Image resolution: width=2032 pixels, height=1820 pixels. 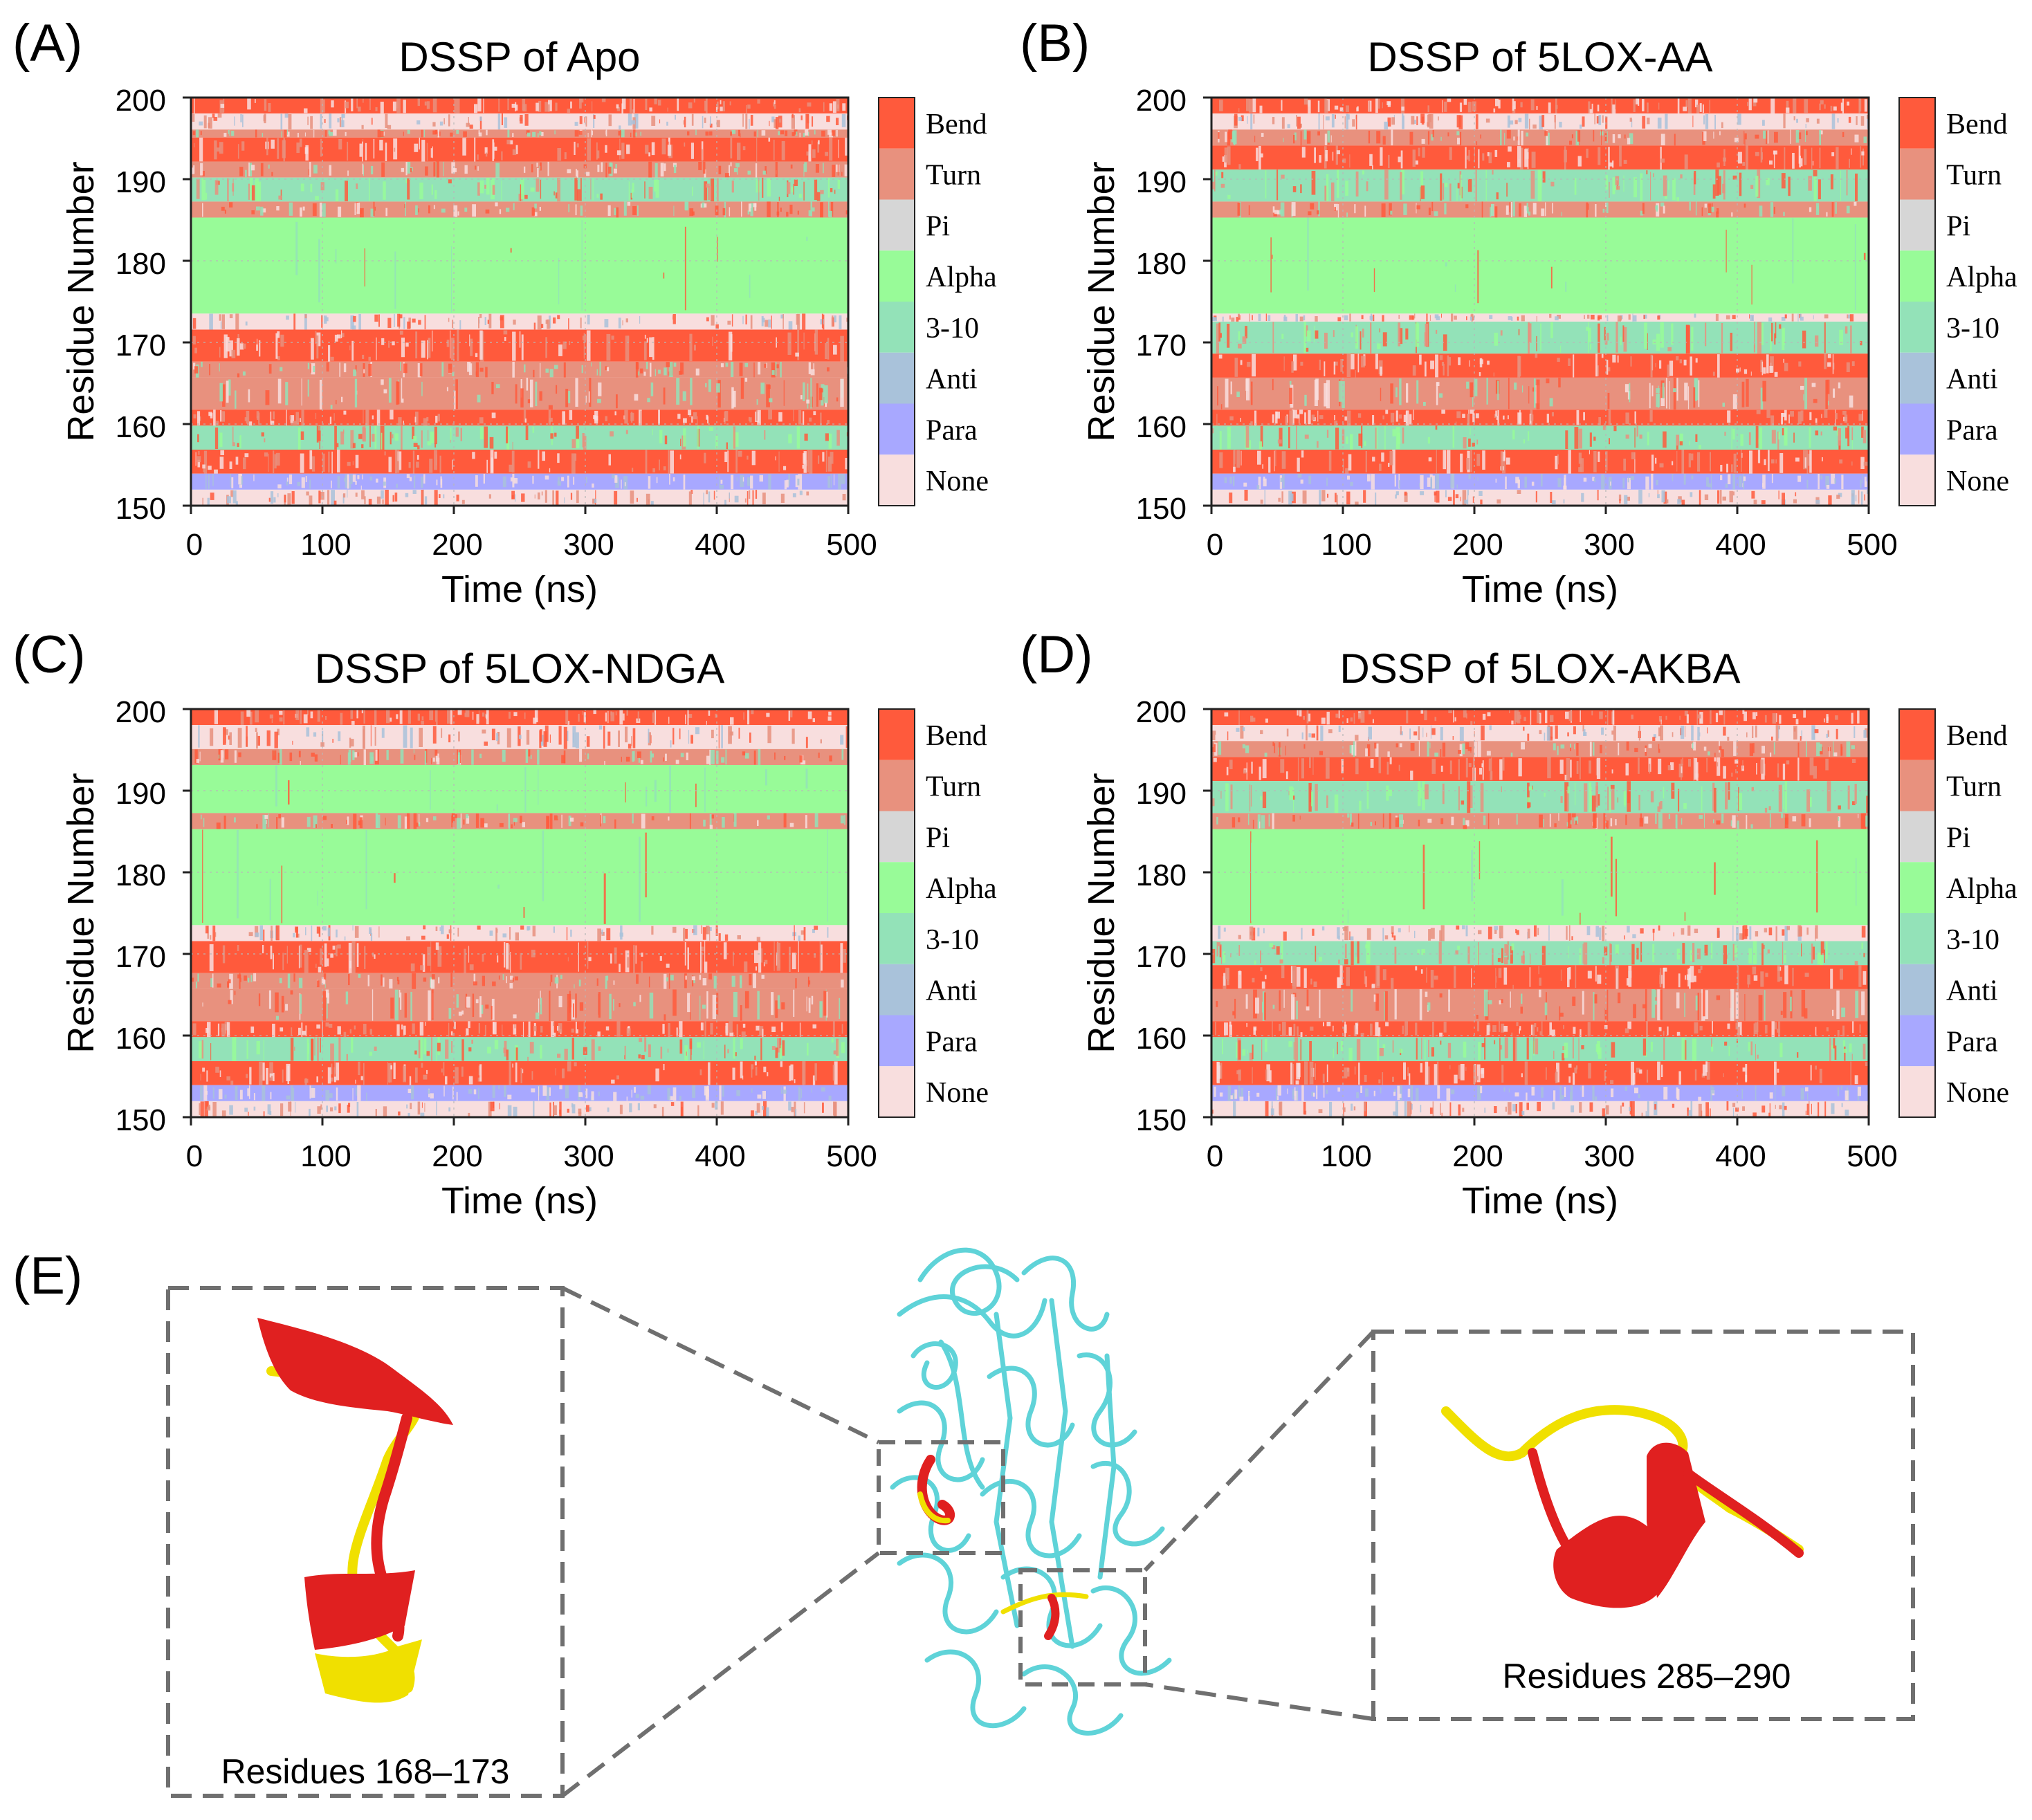 I want to click on y-axis-label: Residue Number, so click(x=81, y=301).